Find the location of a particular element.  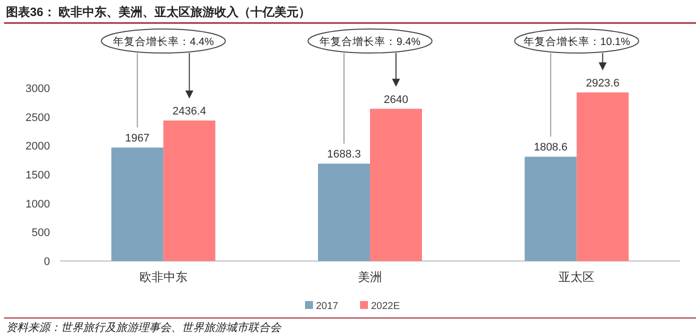

x-tick-label: 亚太区 is located at coordinates (576, 277).